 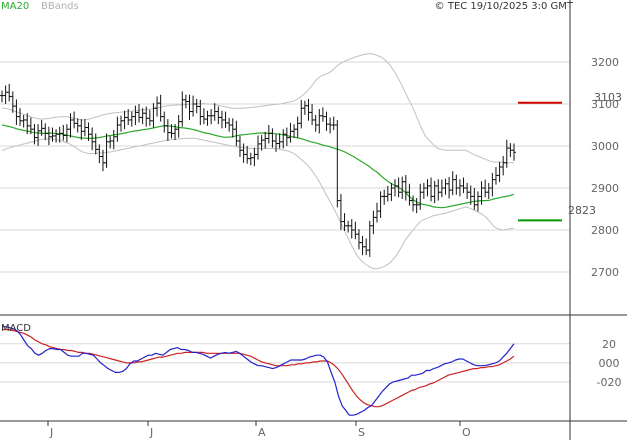 What do you see at coordinates (605, 62) in the screenshot?
I see `price-y-tick-3200: 3200` at bounding box center [605, 62].